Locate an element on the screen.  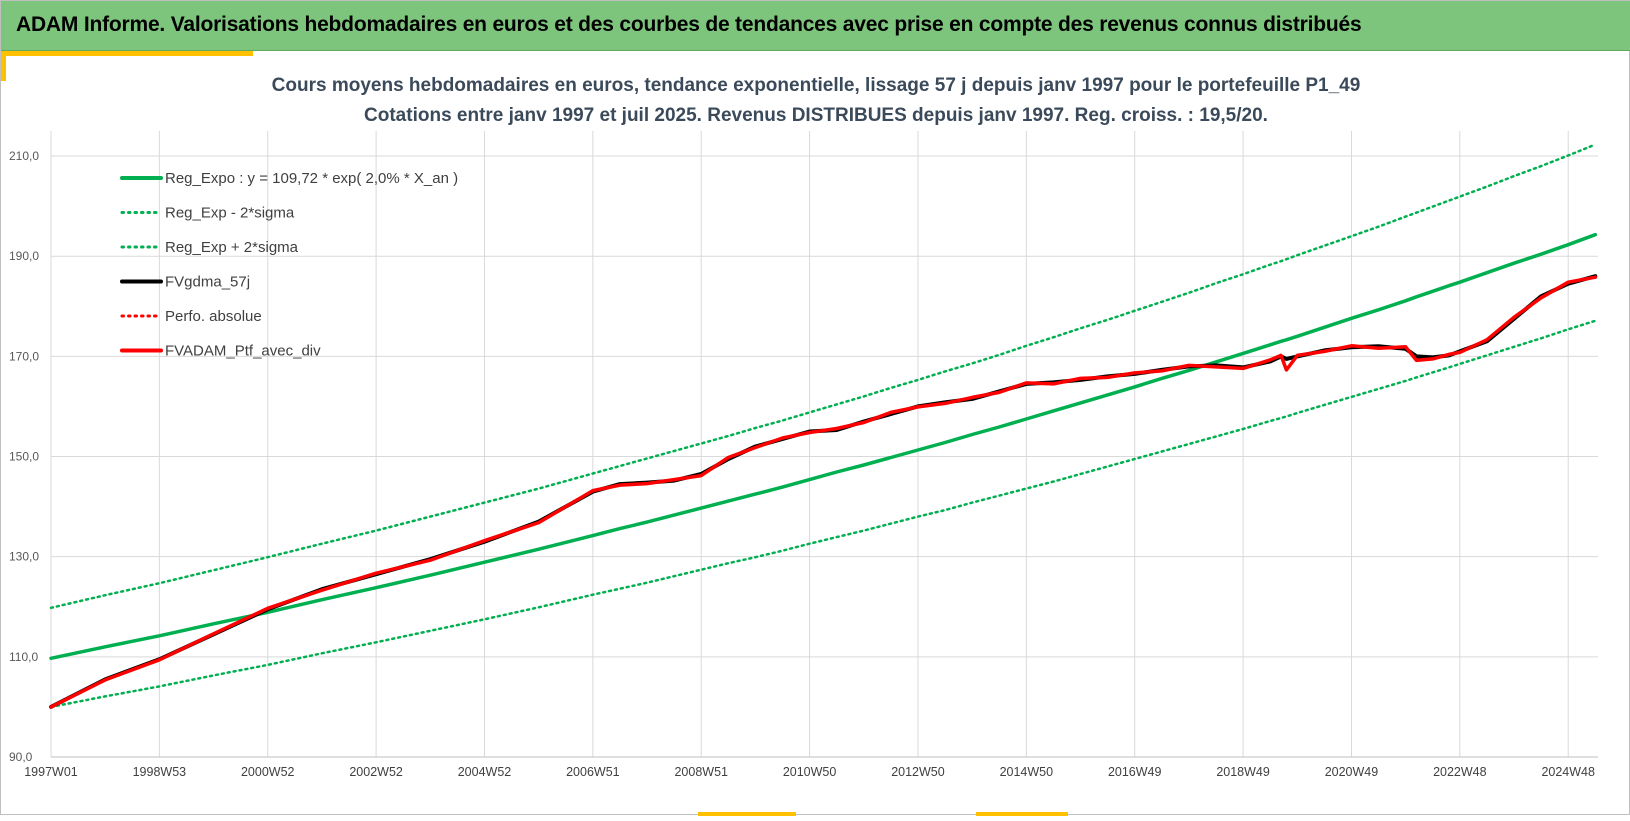
x-tick-label: 2018W49 is located at coordinates (1243, 772).